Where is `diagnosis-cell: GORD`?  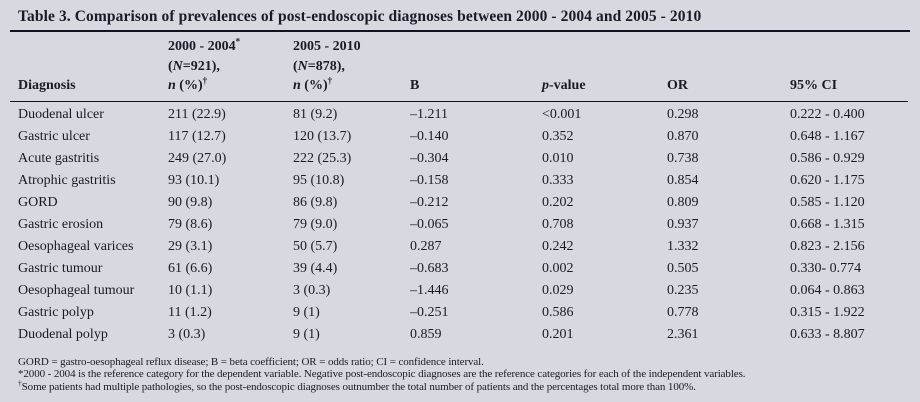
diagnosis-cell: GORD is located at coordinates (38, 202).